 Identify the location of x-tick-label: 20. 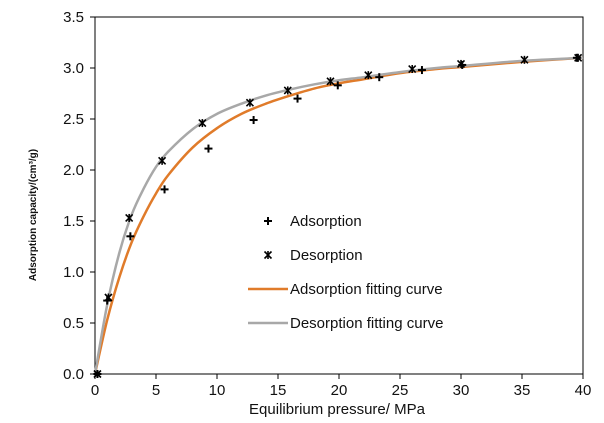
(339, 390).